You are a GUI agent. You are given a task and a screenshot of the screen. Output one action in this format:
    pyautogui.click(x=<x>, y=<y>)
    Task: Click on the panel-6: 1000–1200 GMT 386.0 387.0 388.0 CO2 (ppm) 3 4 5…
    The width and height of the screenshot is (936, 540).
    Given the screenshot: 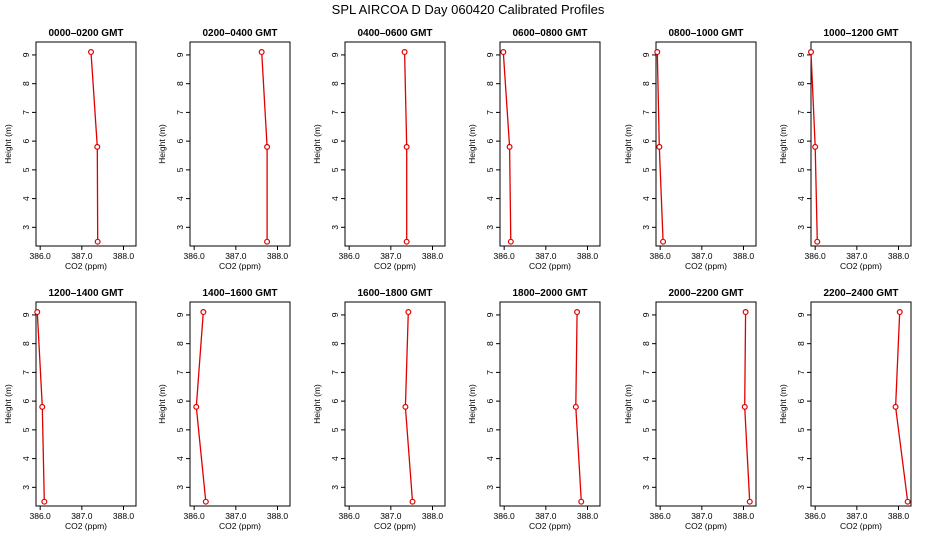 What is the action you would take?
    pyautogui.click(x=845, y=149)
    